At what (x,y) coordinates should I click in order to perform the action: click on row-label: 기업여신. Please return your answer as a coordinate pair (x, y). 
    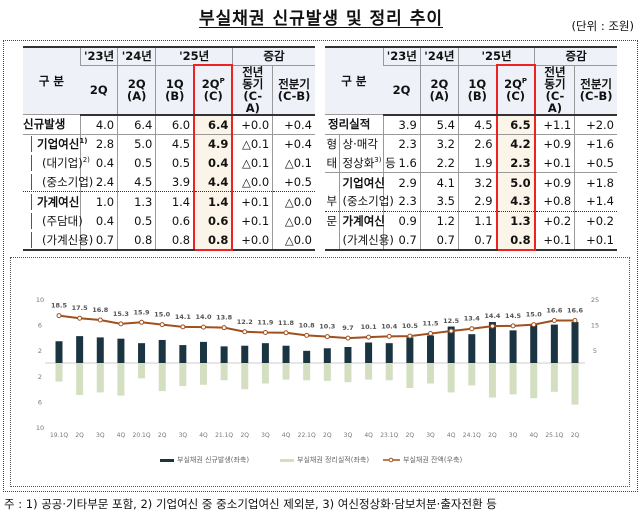
    Looking at the image, I should click on (363, 182).